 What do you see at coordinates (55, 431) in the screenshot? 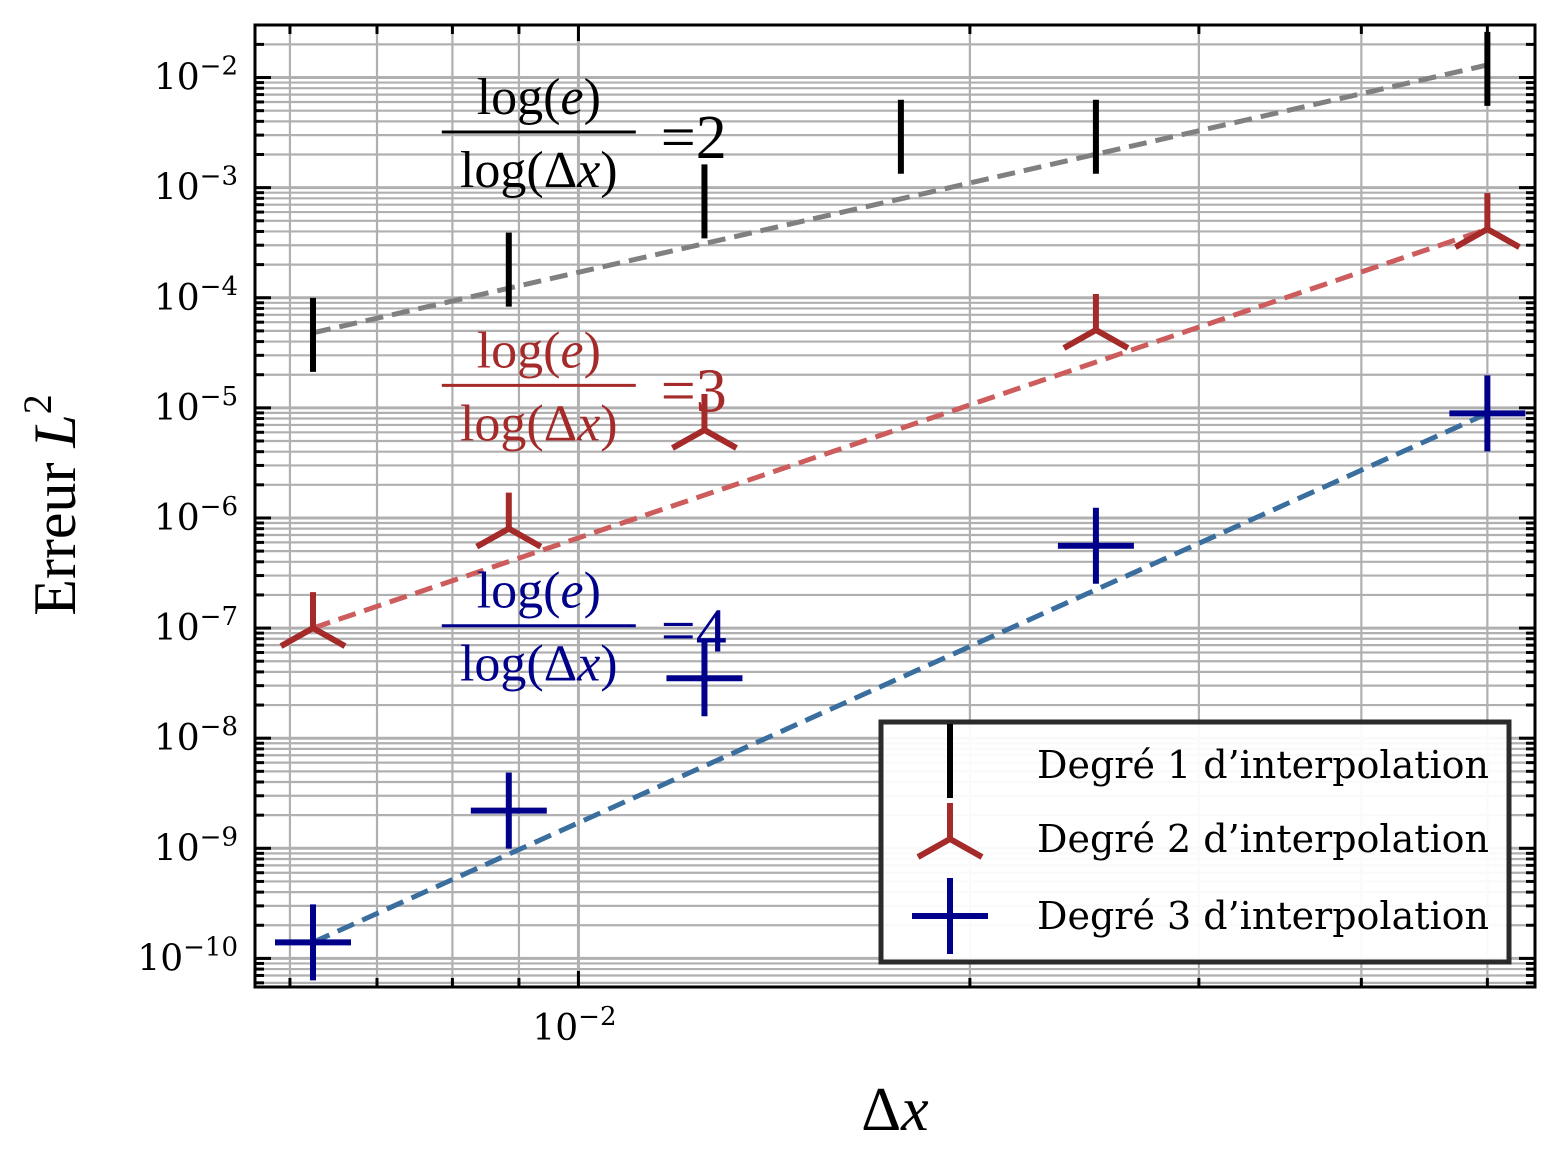
I see `y-axis-label-var: L` at bounding box center [55, 431].